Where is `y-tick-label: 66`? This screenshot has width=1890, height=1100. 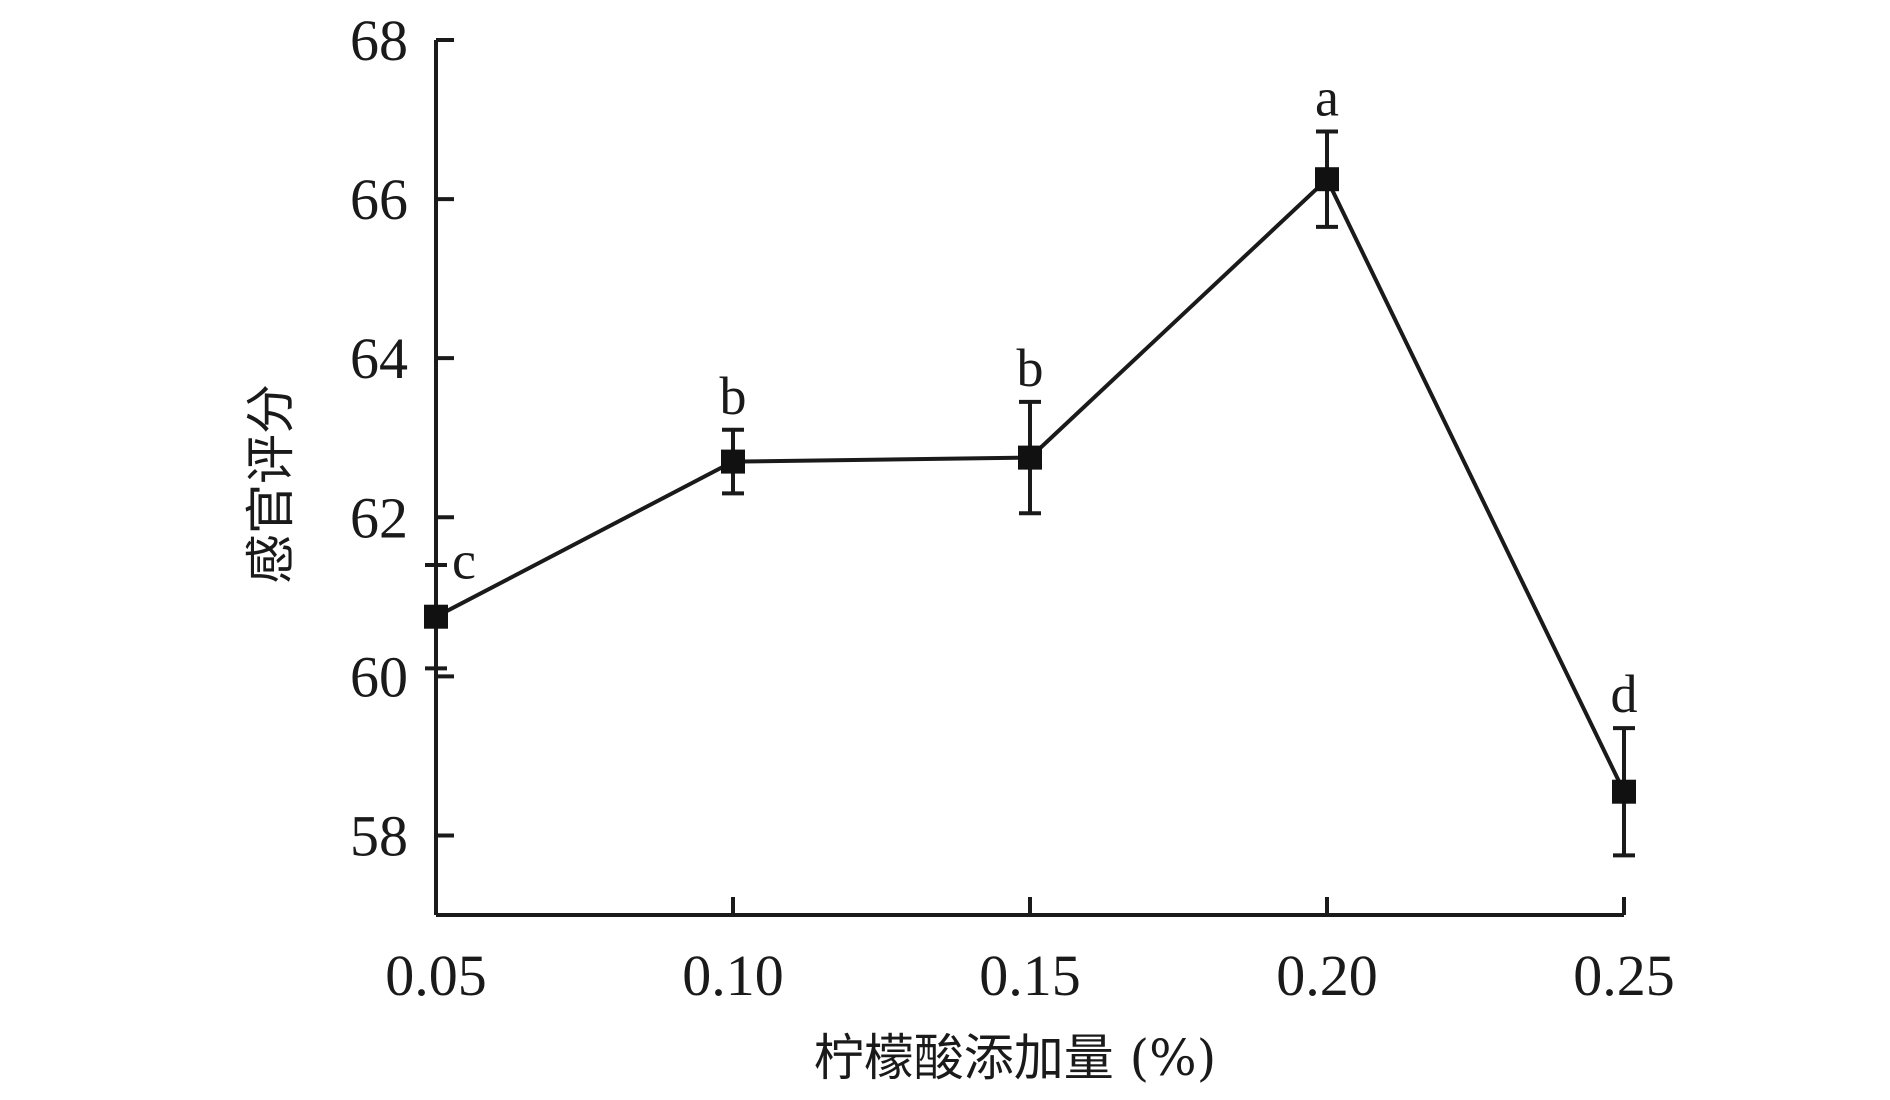 y-tick-label: 66 is located at coordinates (379, 199).